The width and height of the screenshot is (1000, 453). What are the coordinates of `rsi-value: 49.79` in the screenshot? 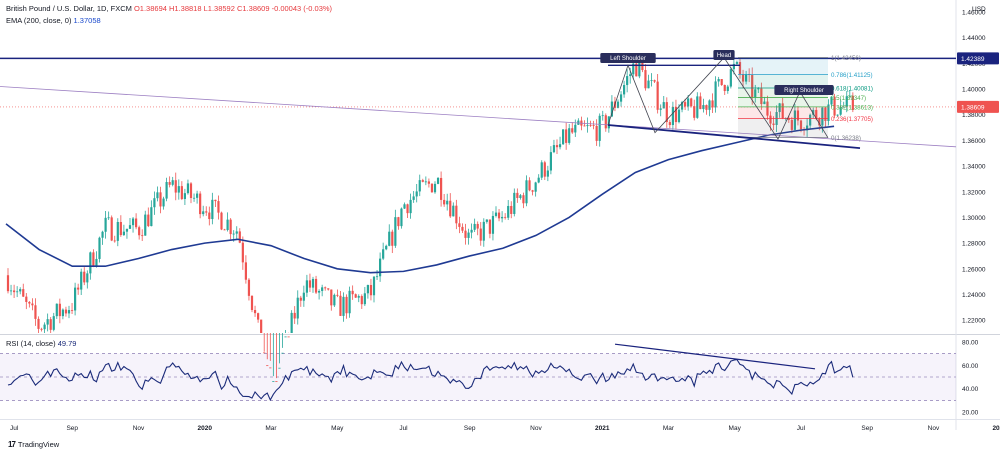 It's located at (67, 343).